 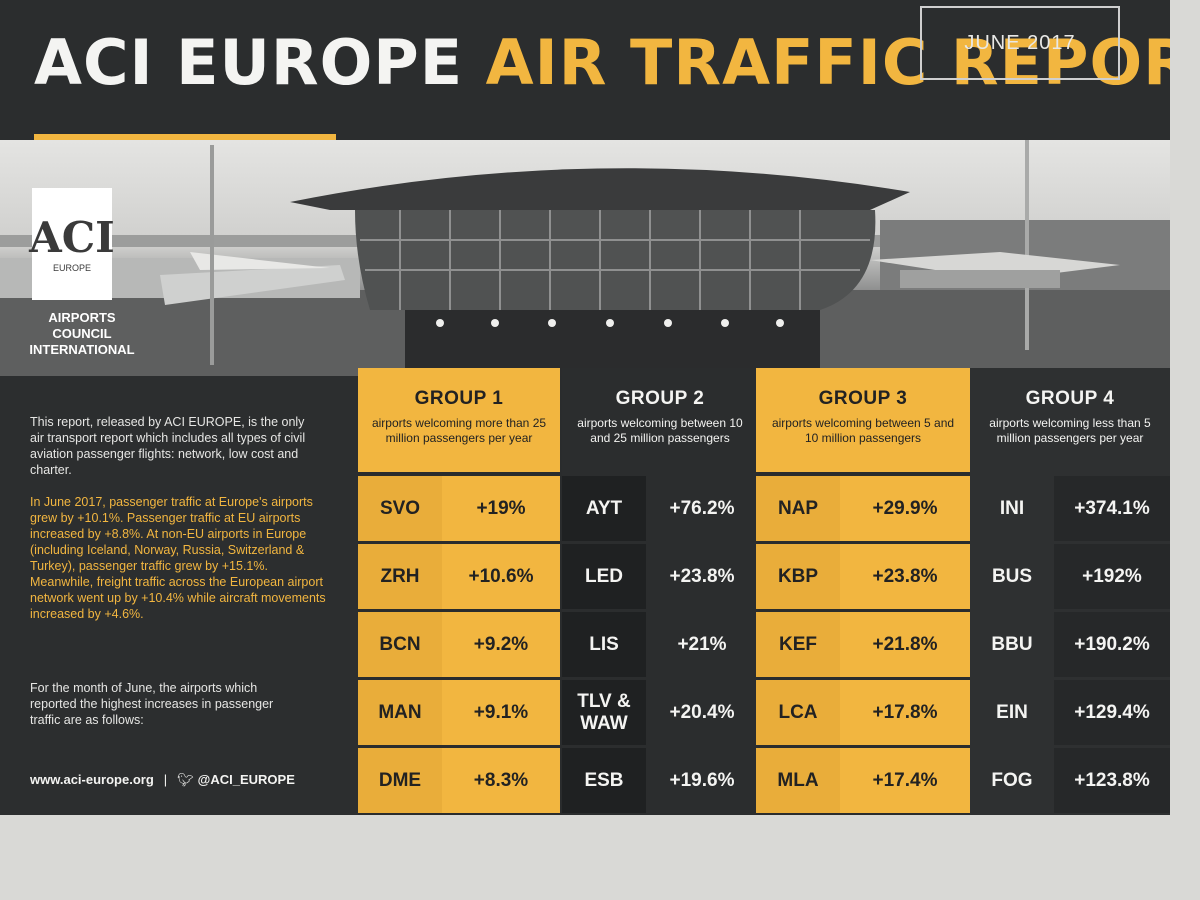 What do you see at coordinates (604, 508) in the screenshot?
I see `airport-code: AYT` at bounding box center [604, 508].